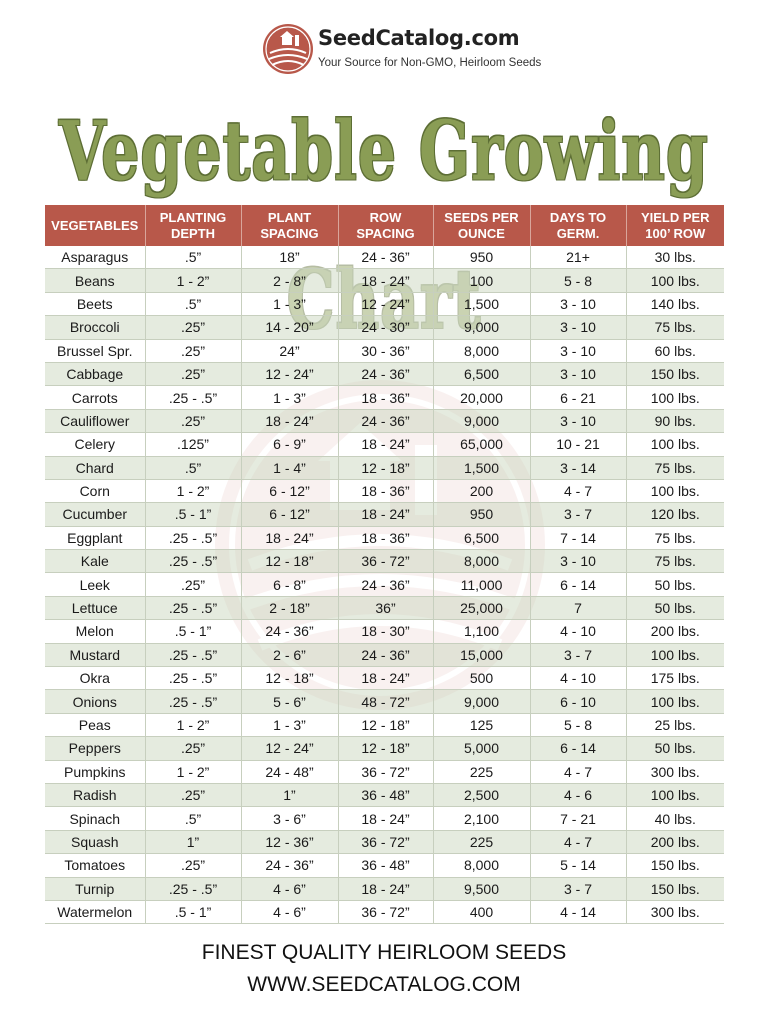  I want to click on vegetable-name-cell: Turnip, so click(95, 889).